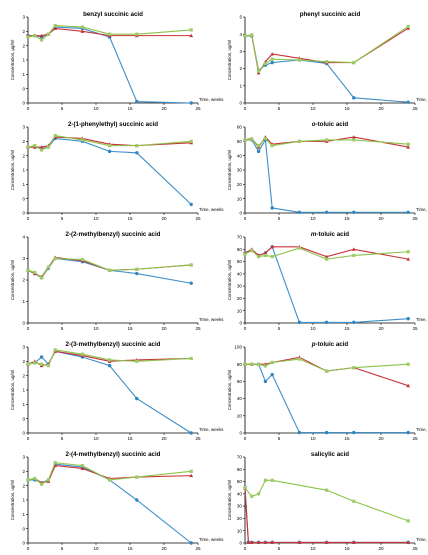 This screenshot has height=555, width=428. I want to click on y-tick-label-methylbenzyl3: 1, so click(23, 404).